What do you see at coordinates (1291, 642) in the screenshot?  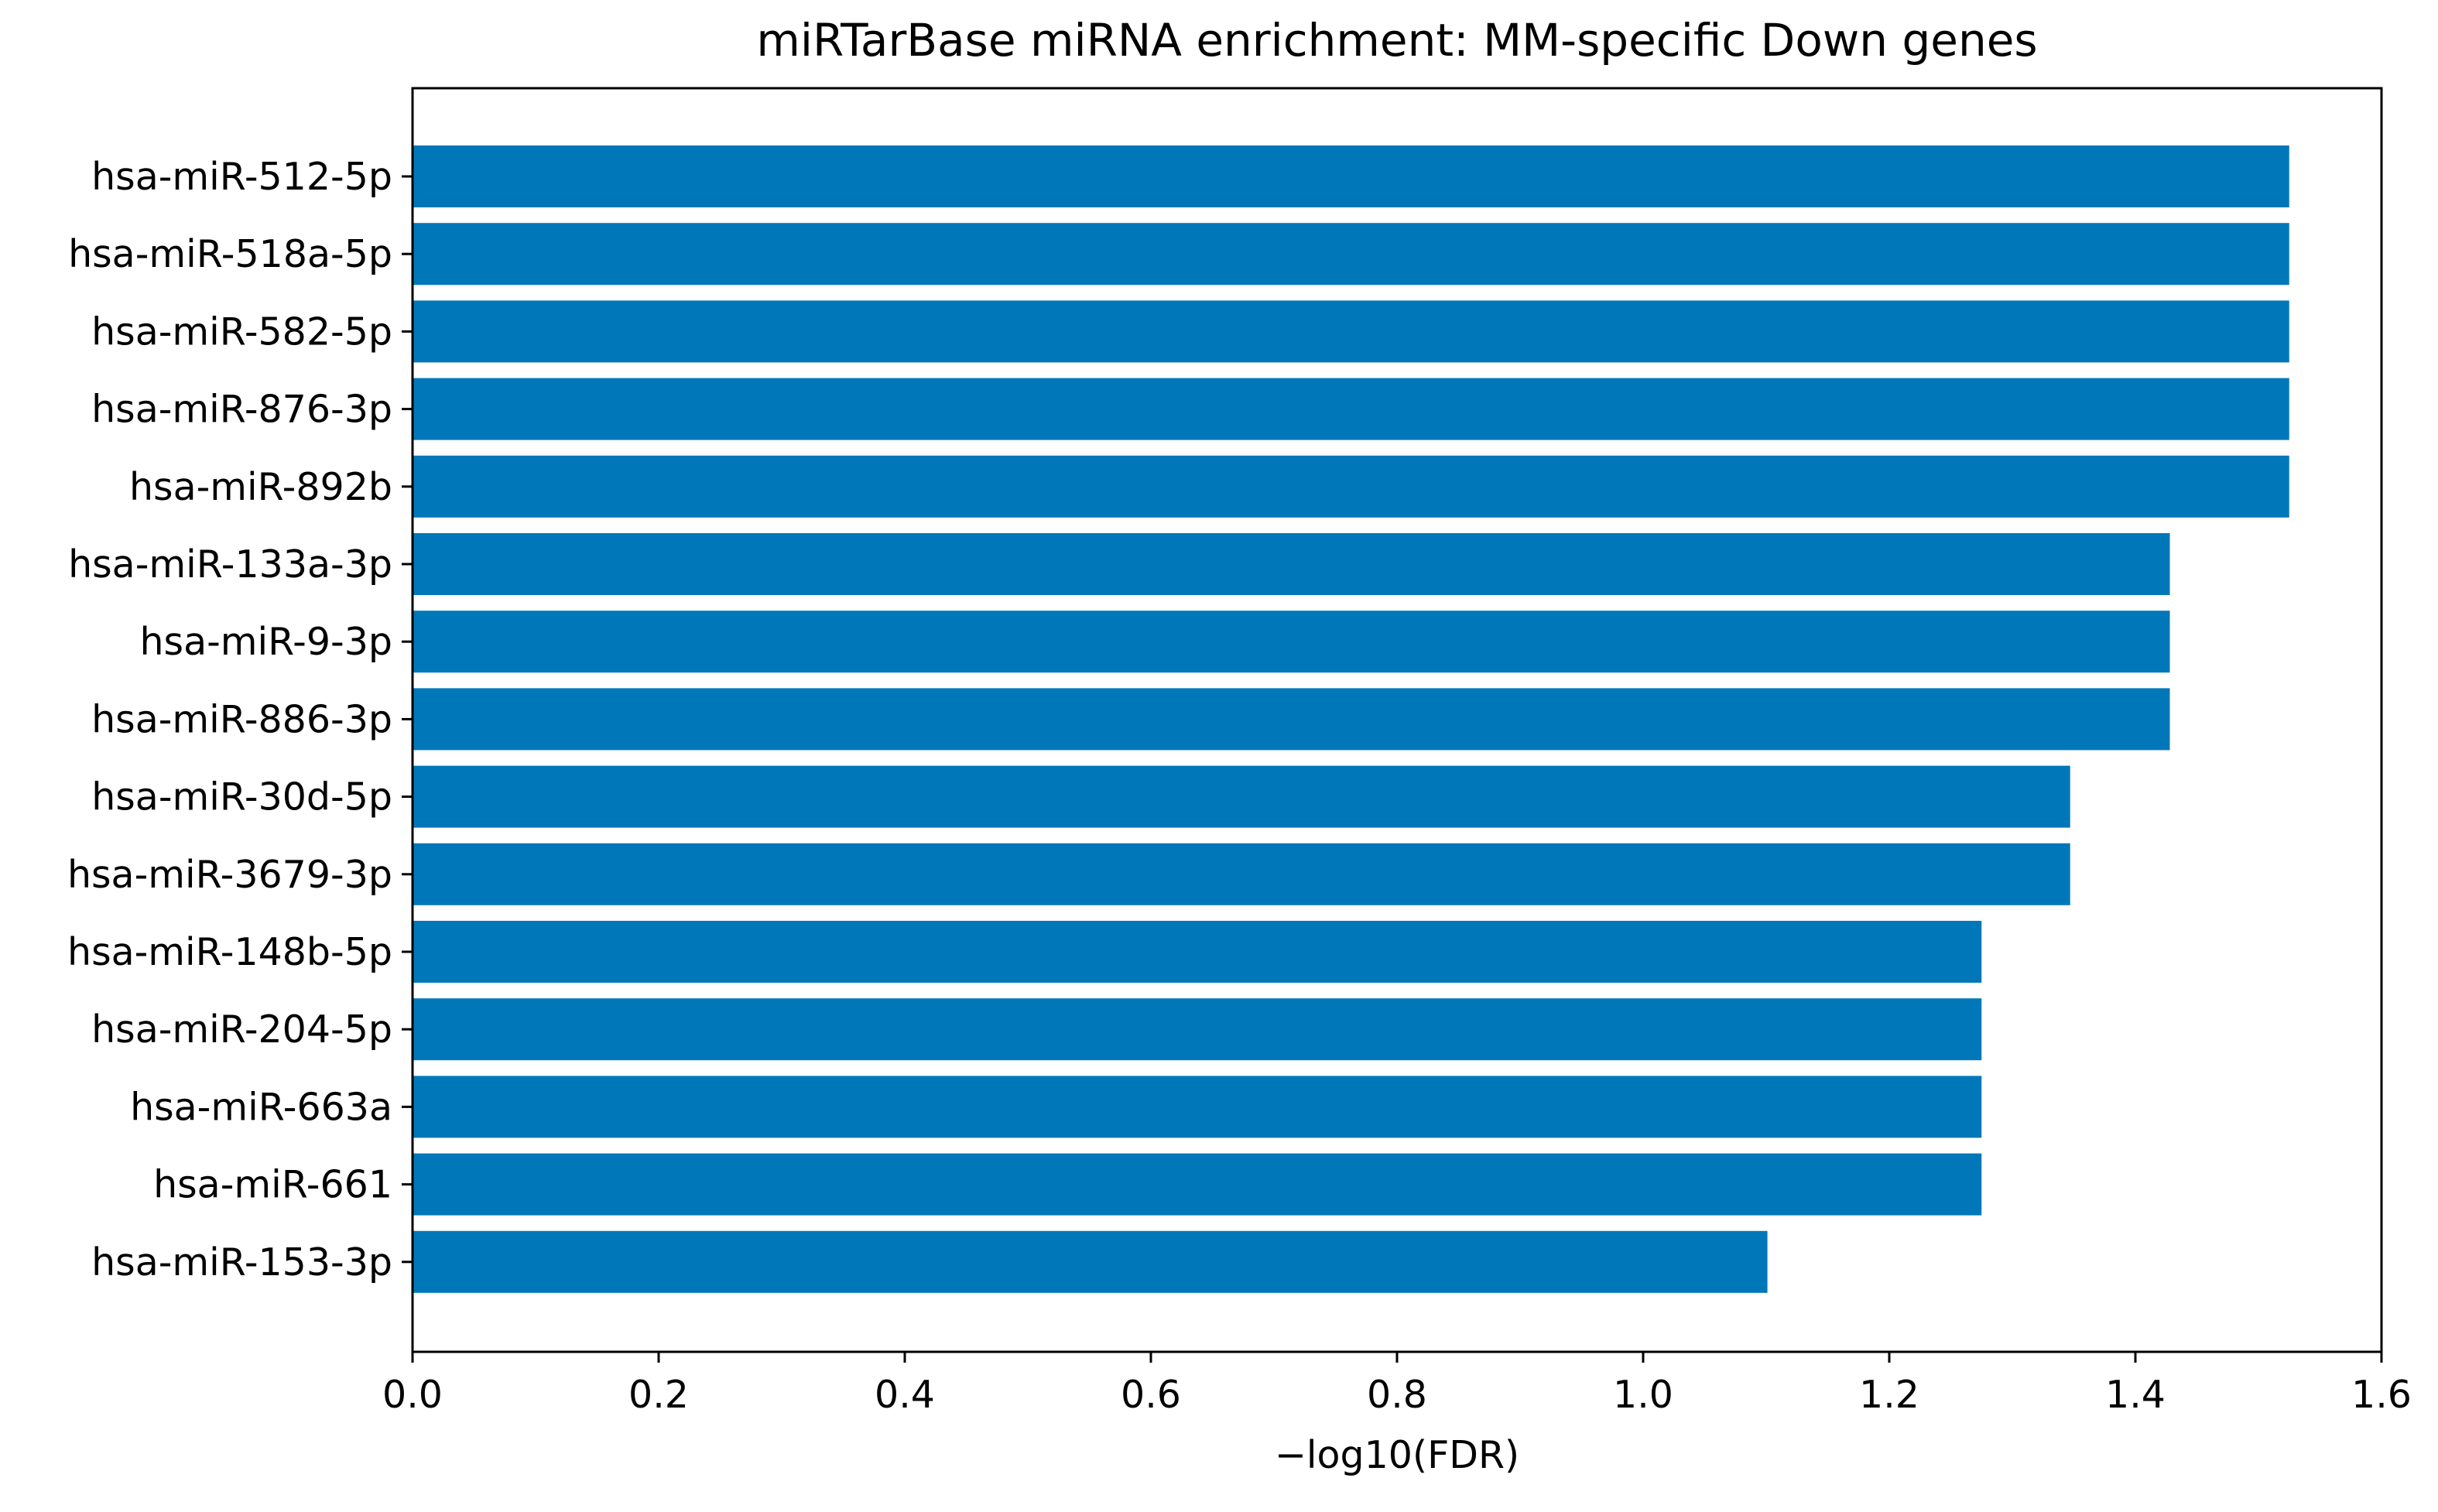 I see `bar-hsa-miR-9-3p` at bounding box center [1291, 642].